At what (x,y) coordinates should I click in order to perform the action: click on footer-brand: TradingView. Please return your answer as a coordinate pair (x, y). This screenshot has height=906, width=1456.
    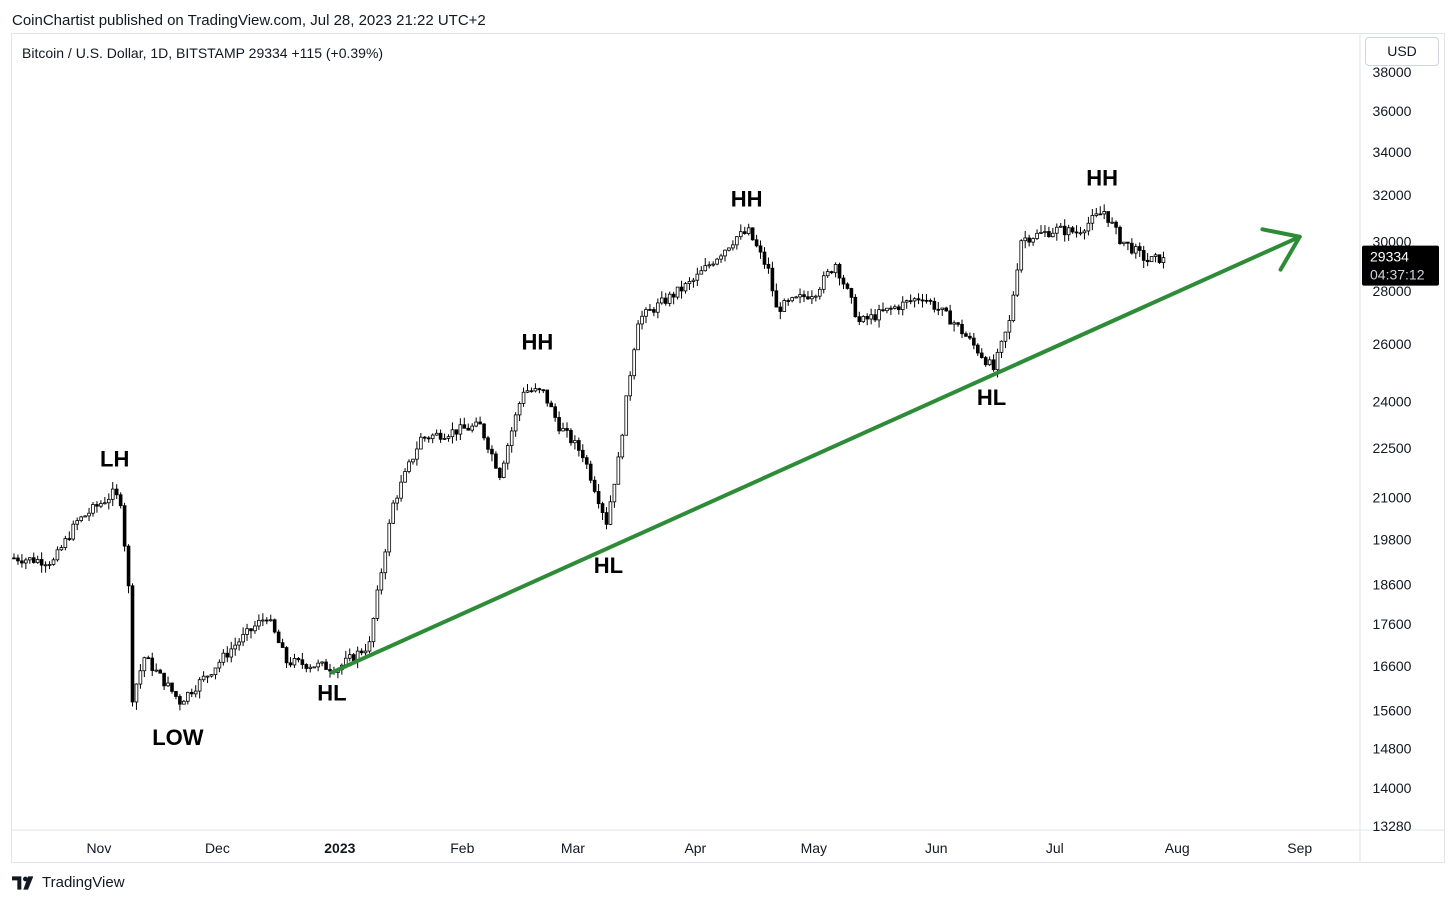
    Looking at the image, I should click on (68, 882).